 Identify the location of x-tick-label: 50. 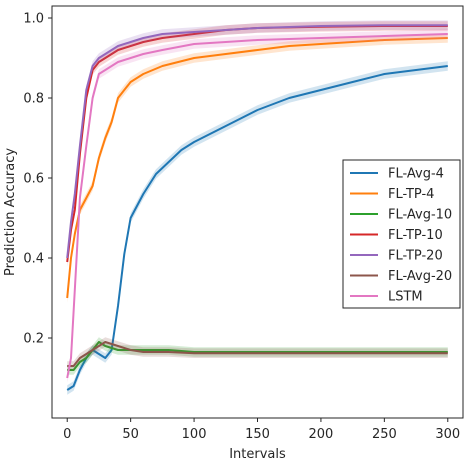
(130, 434).